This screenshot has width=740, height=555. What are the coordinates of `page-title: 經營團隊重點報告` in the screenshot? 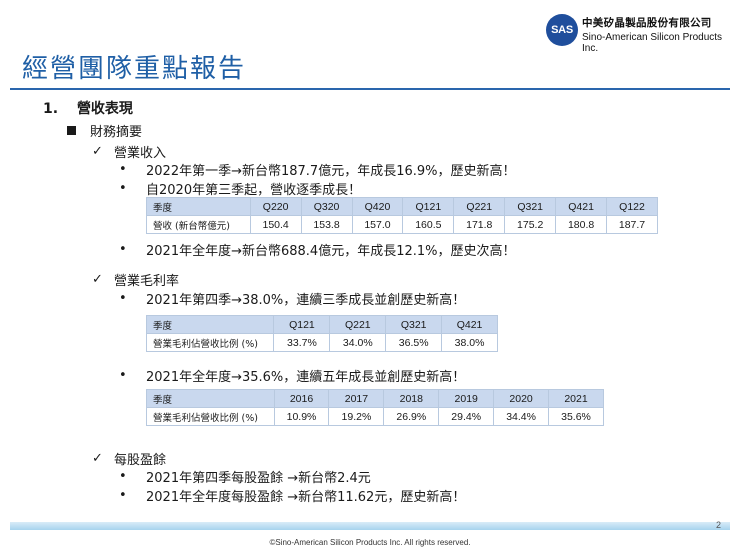 It's located at (134, 69).